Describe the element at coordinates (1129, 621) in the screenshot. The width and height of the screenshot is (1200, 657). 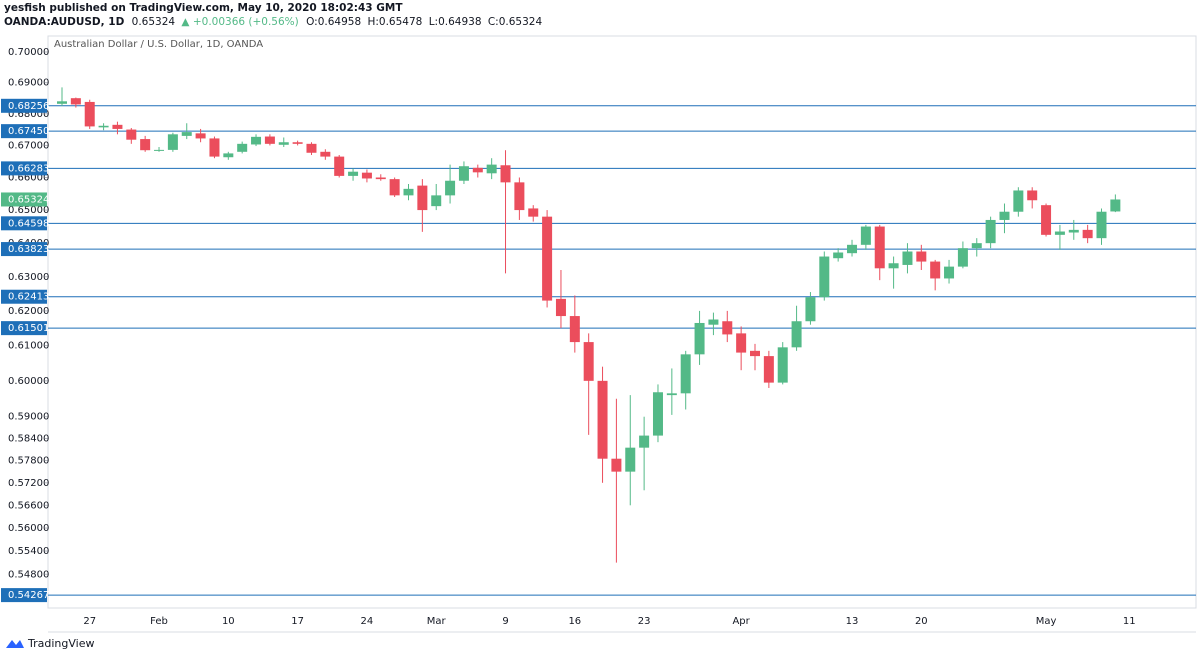
I see `x-tick-label: 11` at that location.